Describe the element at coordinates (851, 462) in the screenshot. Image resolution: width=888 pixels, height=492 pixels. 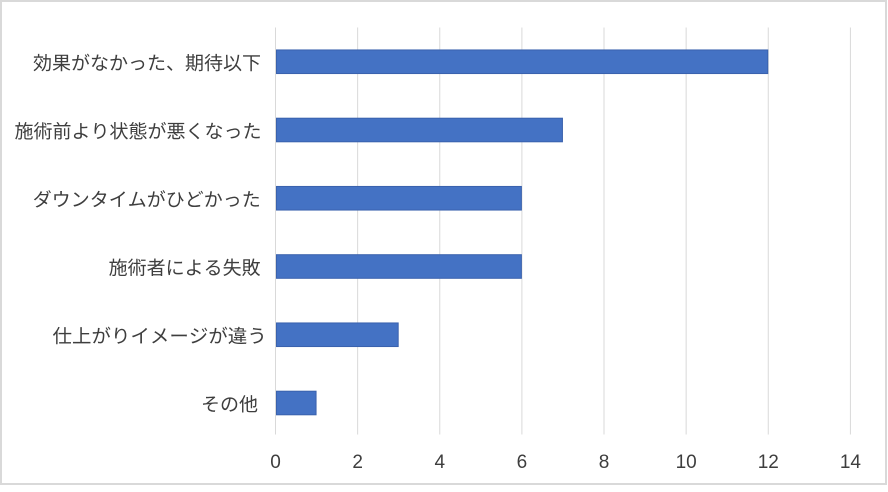
I see `svg-text: 14` at that location.